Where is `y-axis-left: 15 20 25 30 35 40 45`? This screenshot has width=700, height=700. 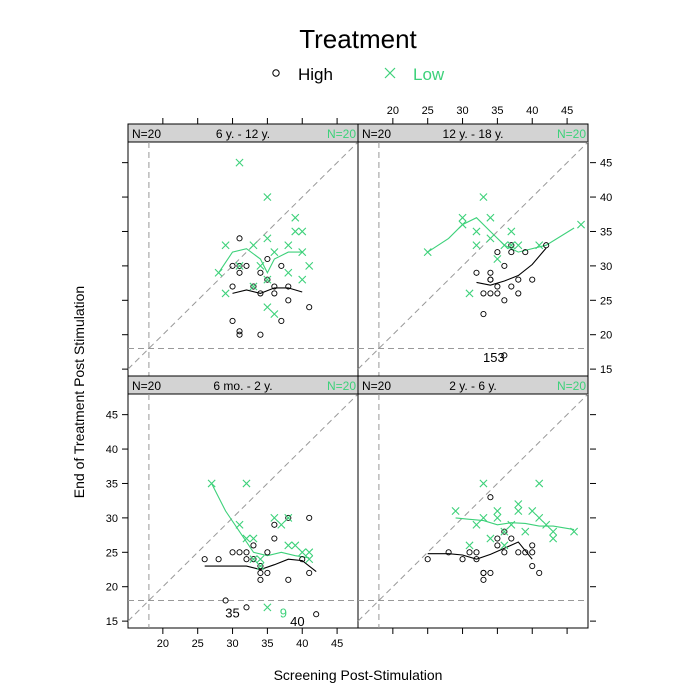
y-axis-left: 15 20 25 30 35 40 45 is located at coordinates (117, 395).